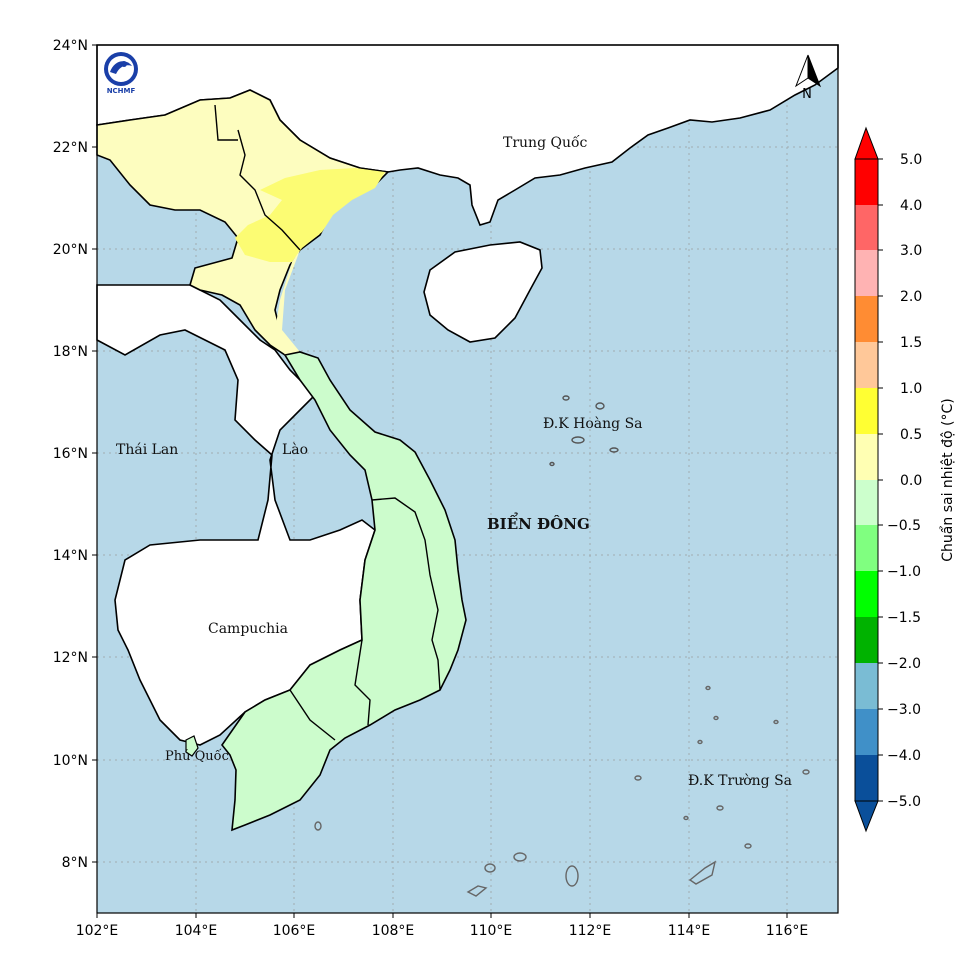  Describe the element at coordinates (911, 160) in the screenshot. I see `colorbar-tick-label: 5.0` at that location.